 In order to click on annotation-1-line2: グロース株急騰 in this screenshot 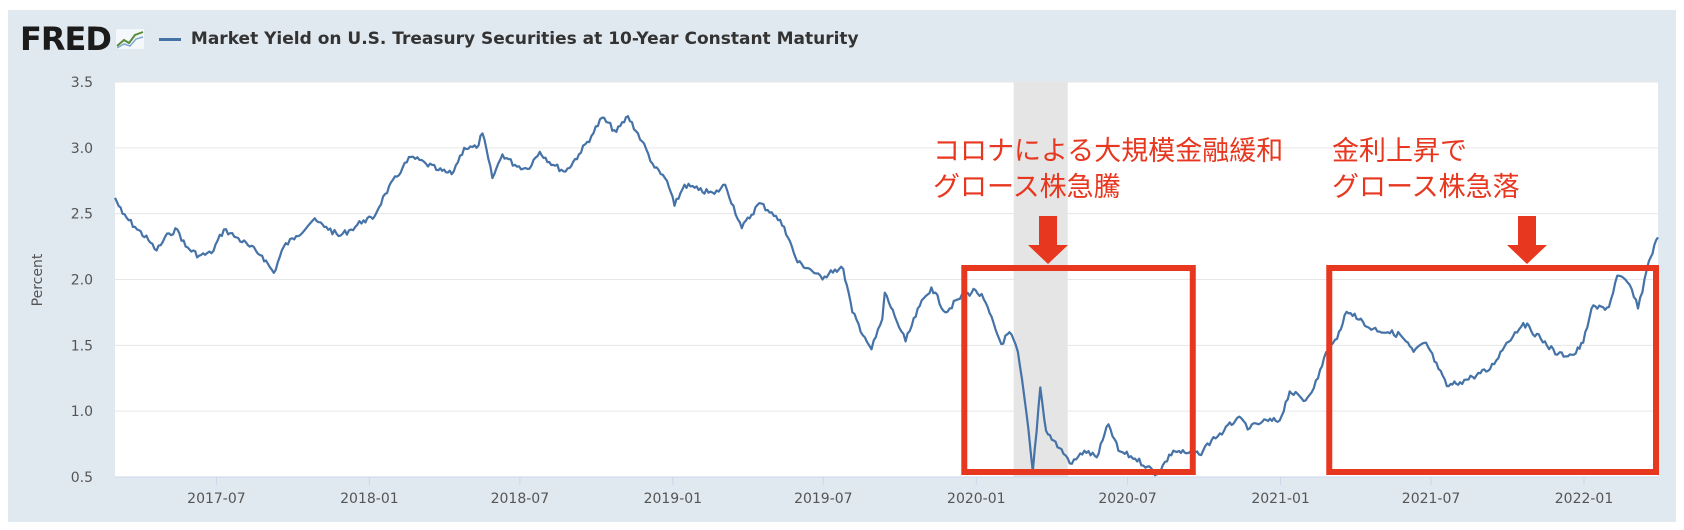, I will do `click(1027, 187)`.